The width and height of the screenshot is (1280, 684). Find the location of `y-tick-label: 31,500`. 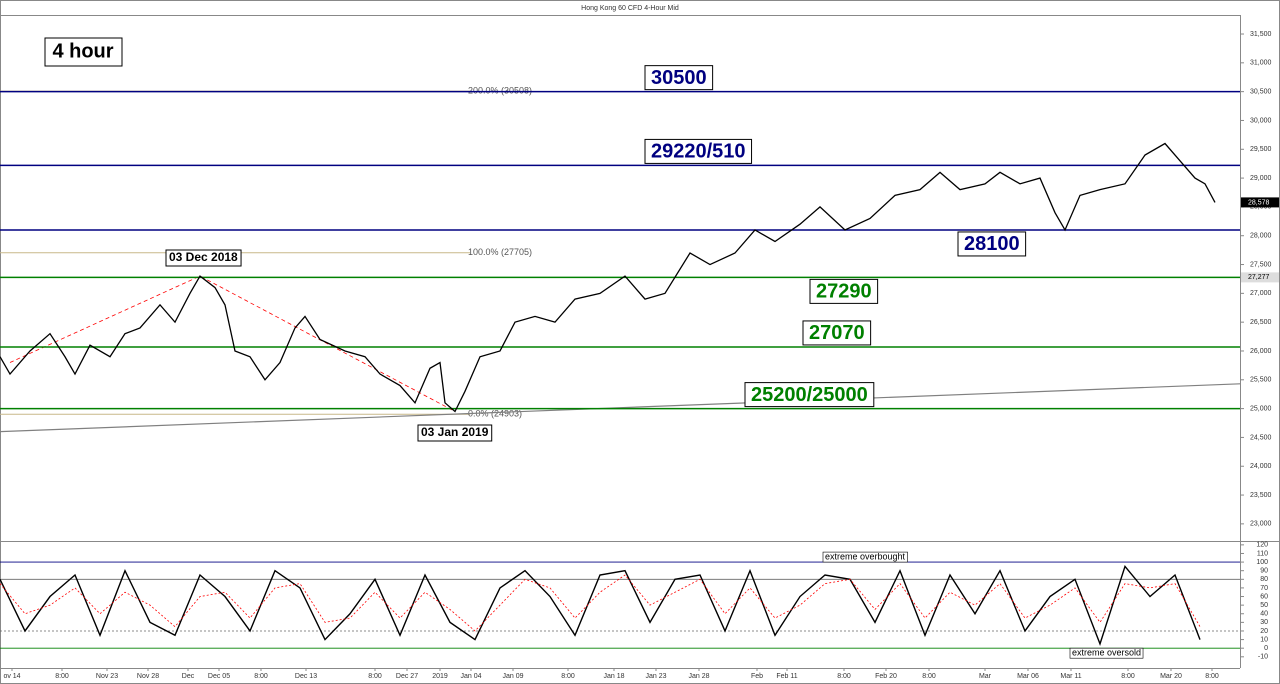

y-tick-label: 31,500 is located at coordinates (1261, 34).